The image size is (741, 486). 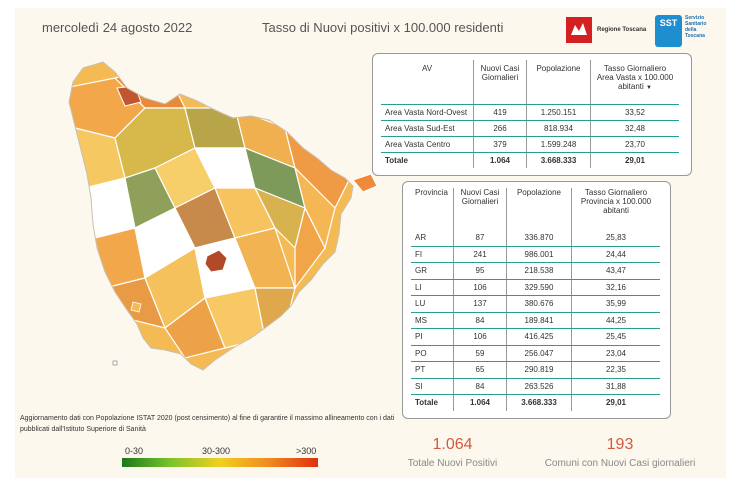 What do you see at coordinates (649, 88) in the screenshot?
I see `sort-desc-icon: ▼` at bounding box center [649, 88].